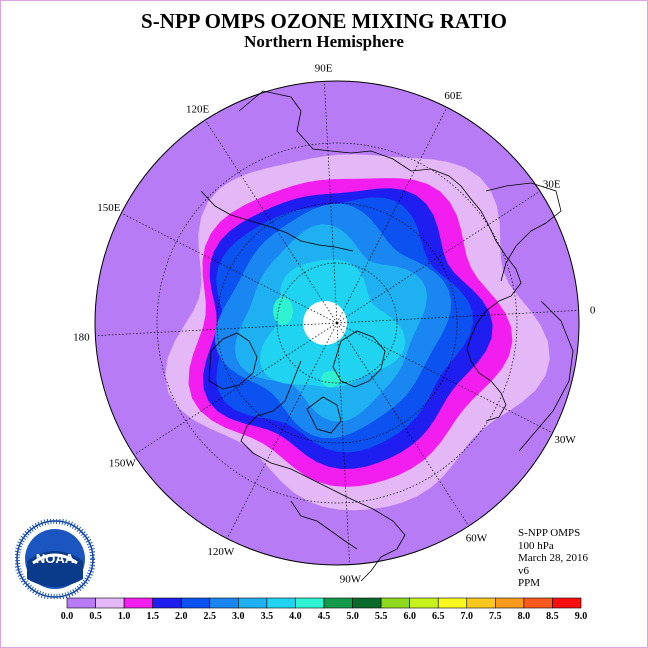  What do you see at coordinates (523, 570) in the screenshot?
I see `info-version: v6` at bounding box center [523, 570].